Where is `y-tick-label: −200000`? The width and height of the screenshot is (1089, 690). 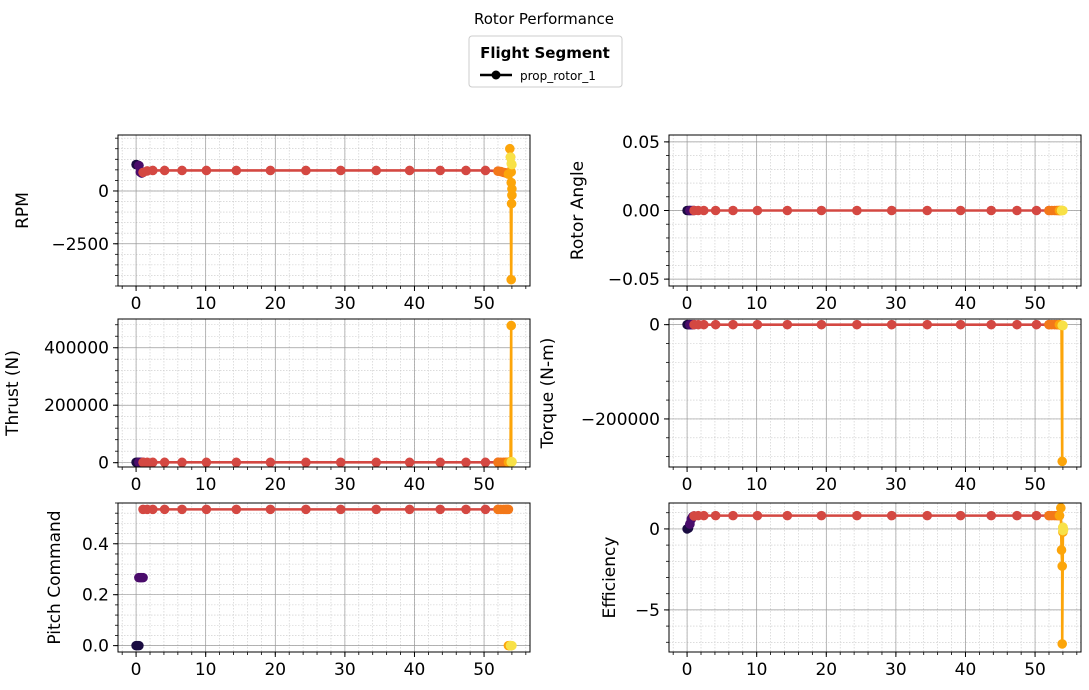 y-tick-label: −200000 is located at coordinates (620, 420).